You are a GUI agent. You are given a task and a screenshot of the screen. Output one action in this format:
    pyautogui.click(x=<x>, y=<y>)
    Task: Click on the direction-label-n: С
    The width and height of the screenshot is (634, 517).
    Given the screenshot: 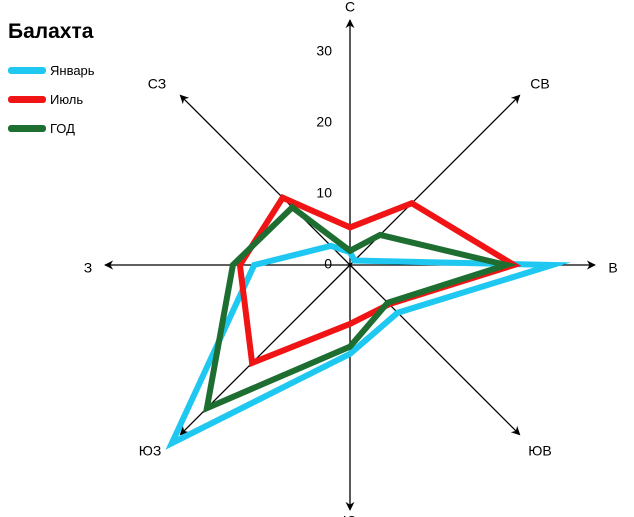 What is the action you would take?
    pyautogui.click(x=350, y=7)
    